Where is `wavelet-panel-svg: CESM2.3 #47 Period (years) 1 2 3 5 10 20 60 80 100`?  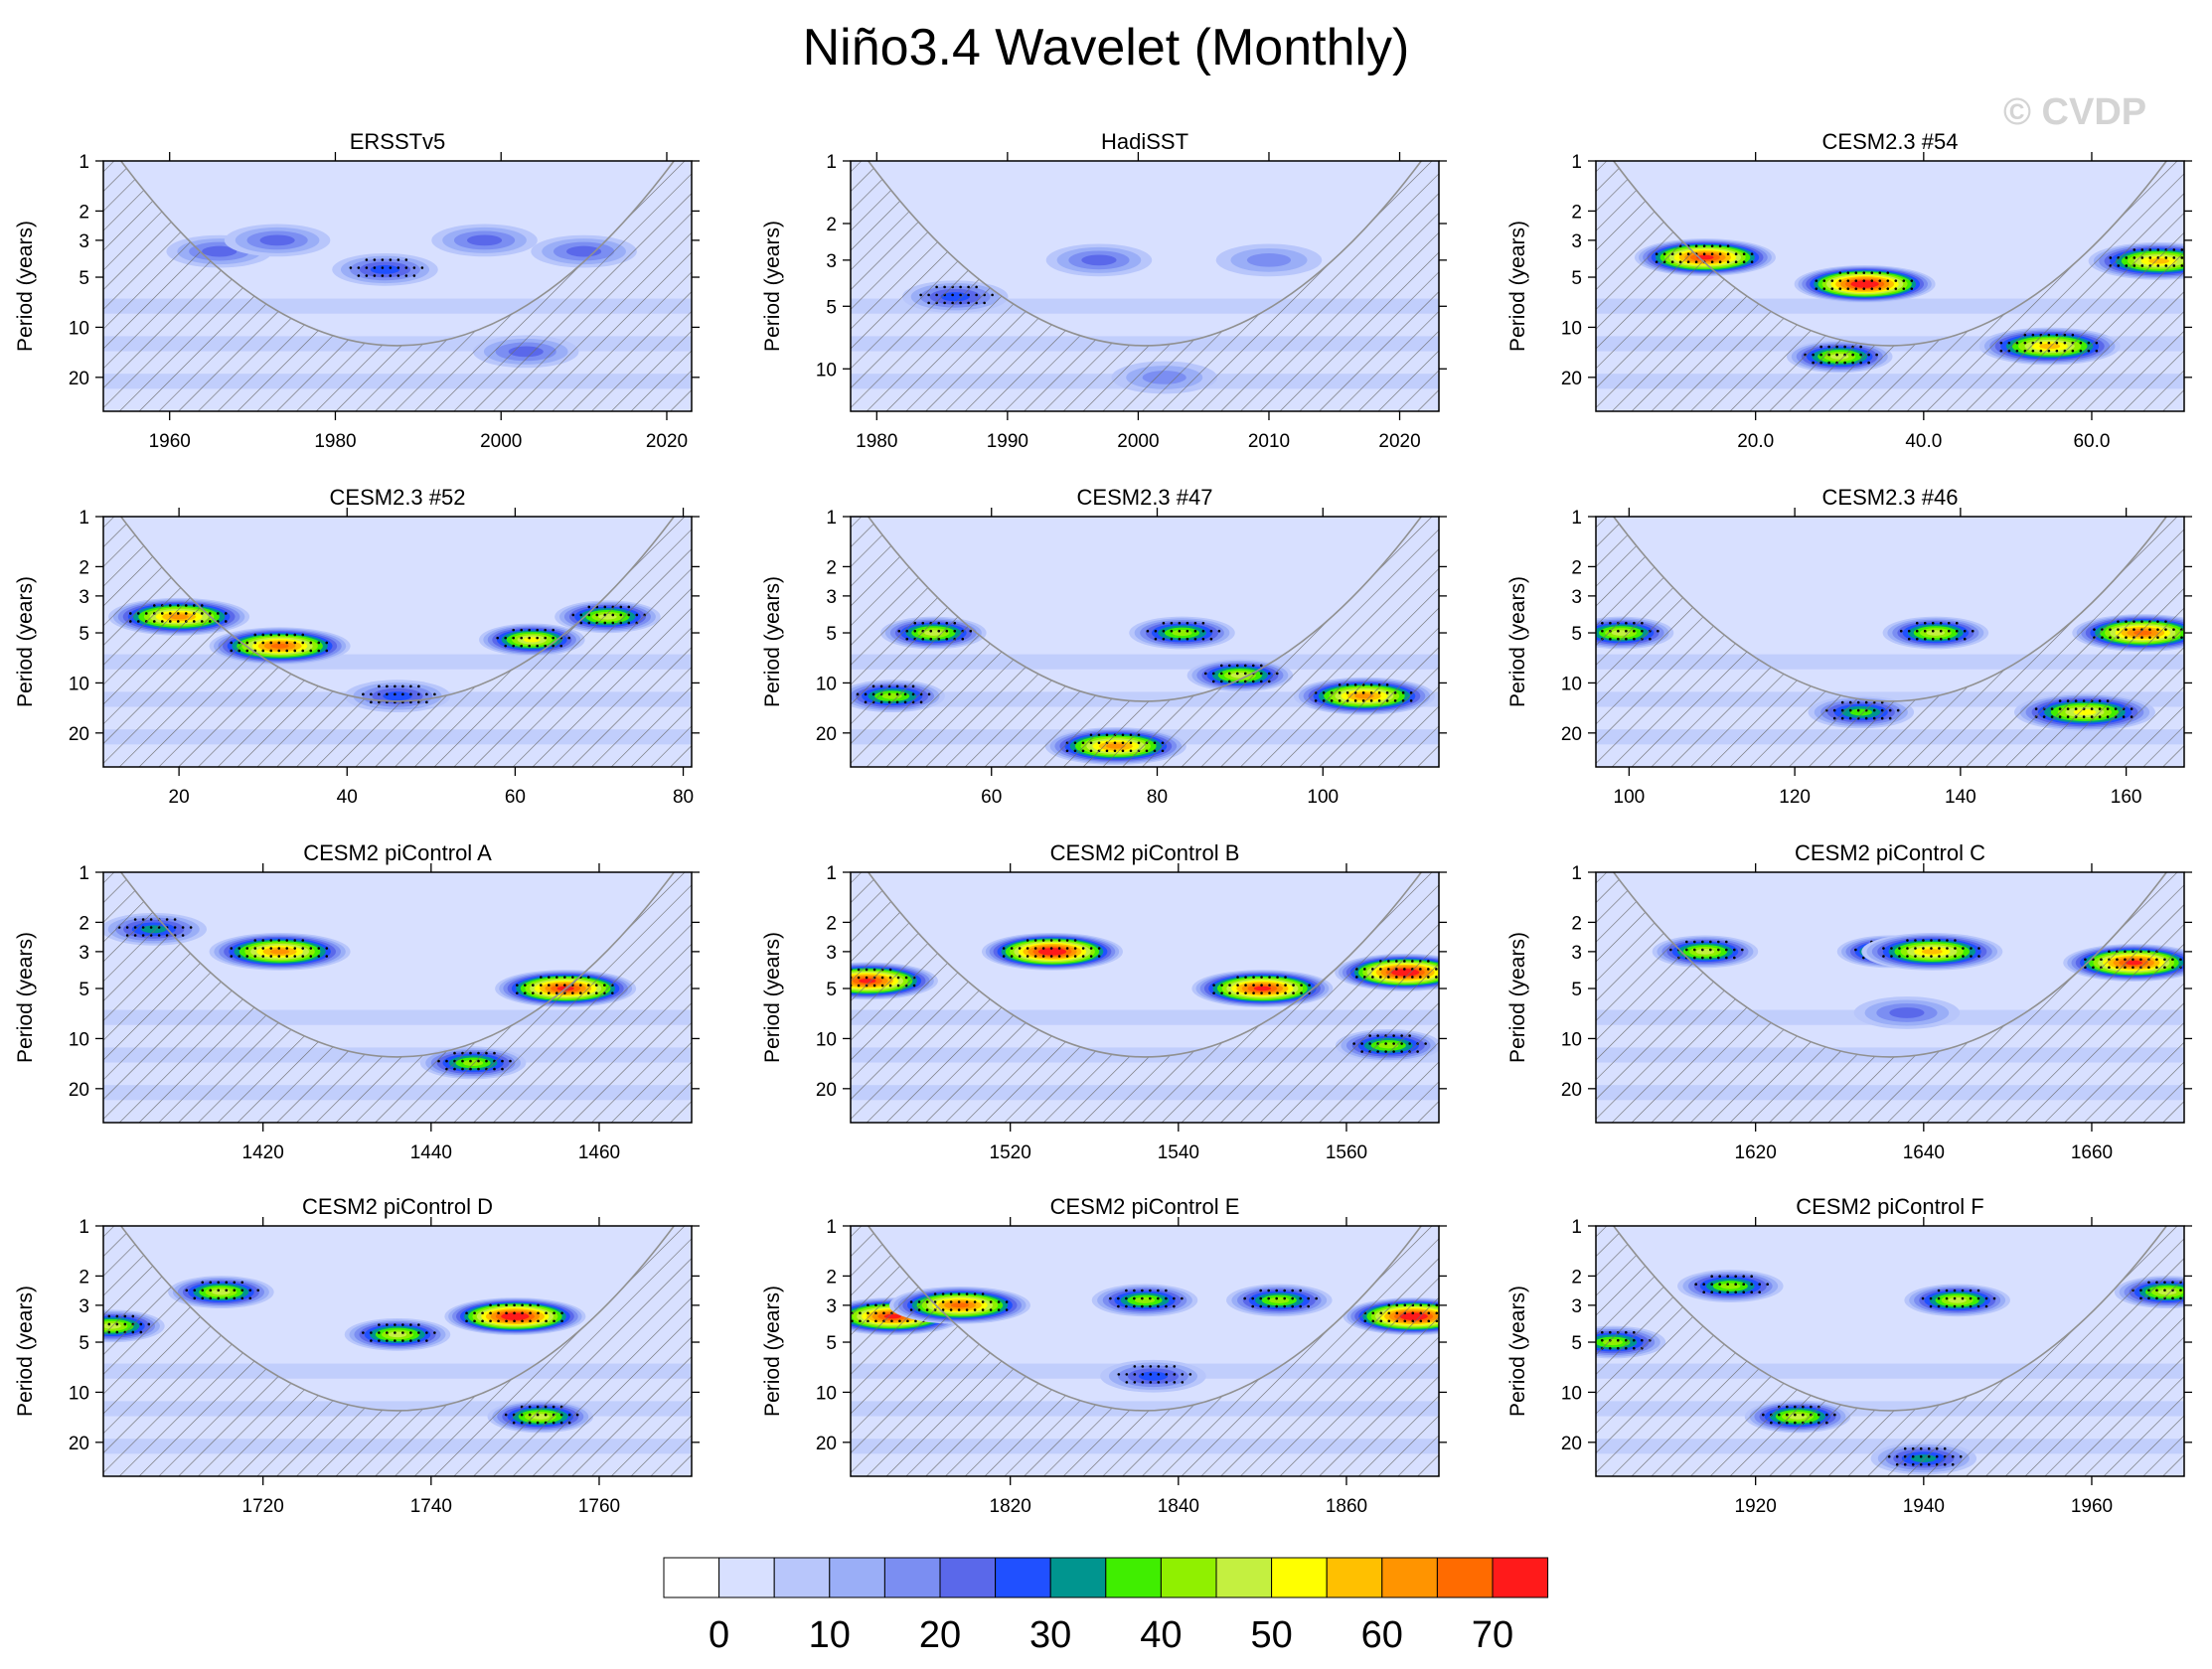
wavelet-panel-svg: CESM2.3 #47 Period (years) 1 2 3 5 10 20 60 80 100 is located at coordinates (1104, 646).